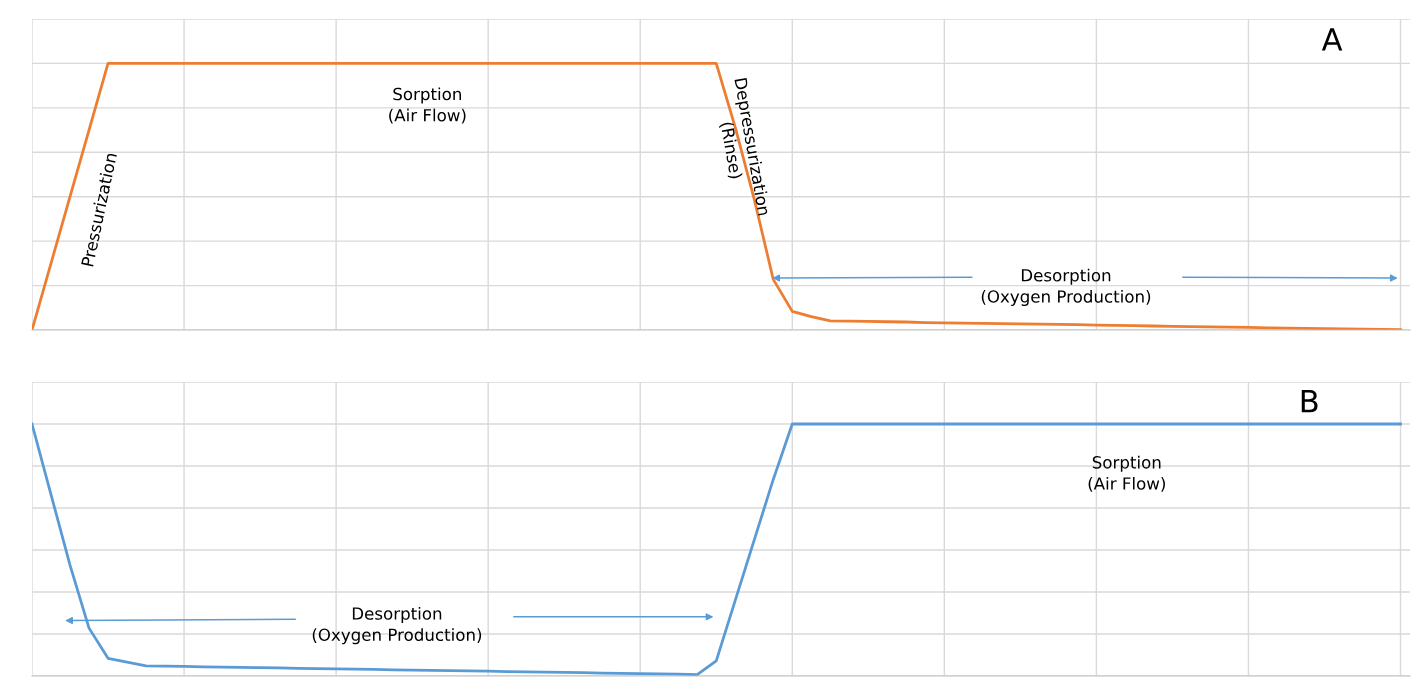 This screenshot has height=692, width=1416. What do you see at coordinates (1332, 39) in the screenshot?
I see `text: A` at bounding box center [1332, 39].